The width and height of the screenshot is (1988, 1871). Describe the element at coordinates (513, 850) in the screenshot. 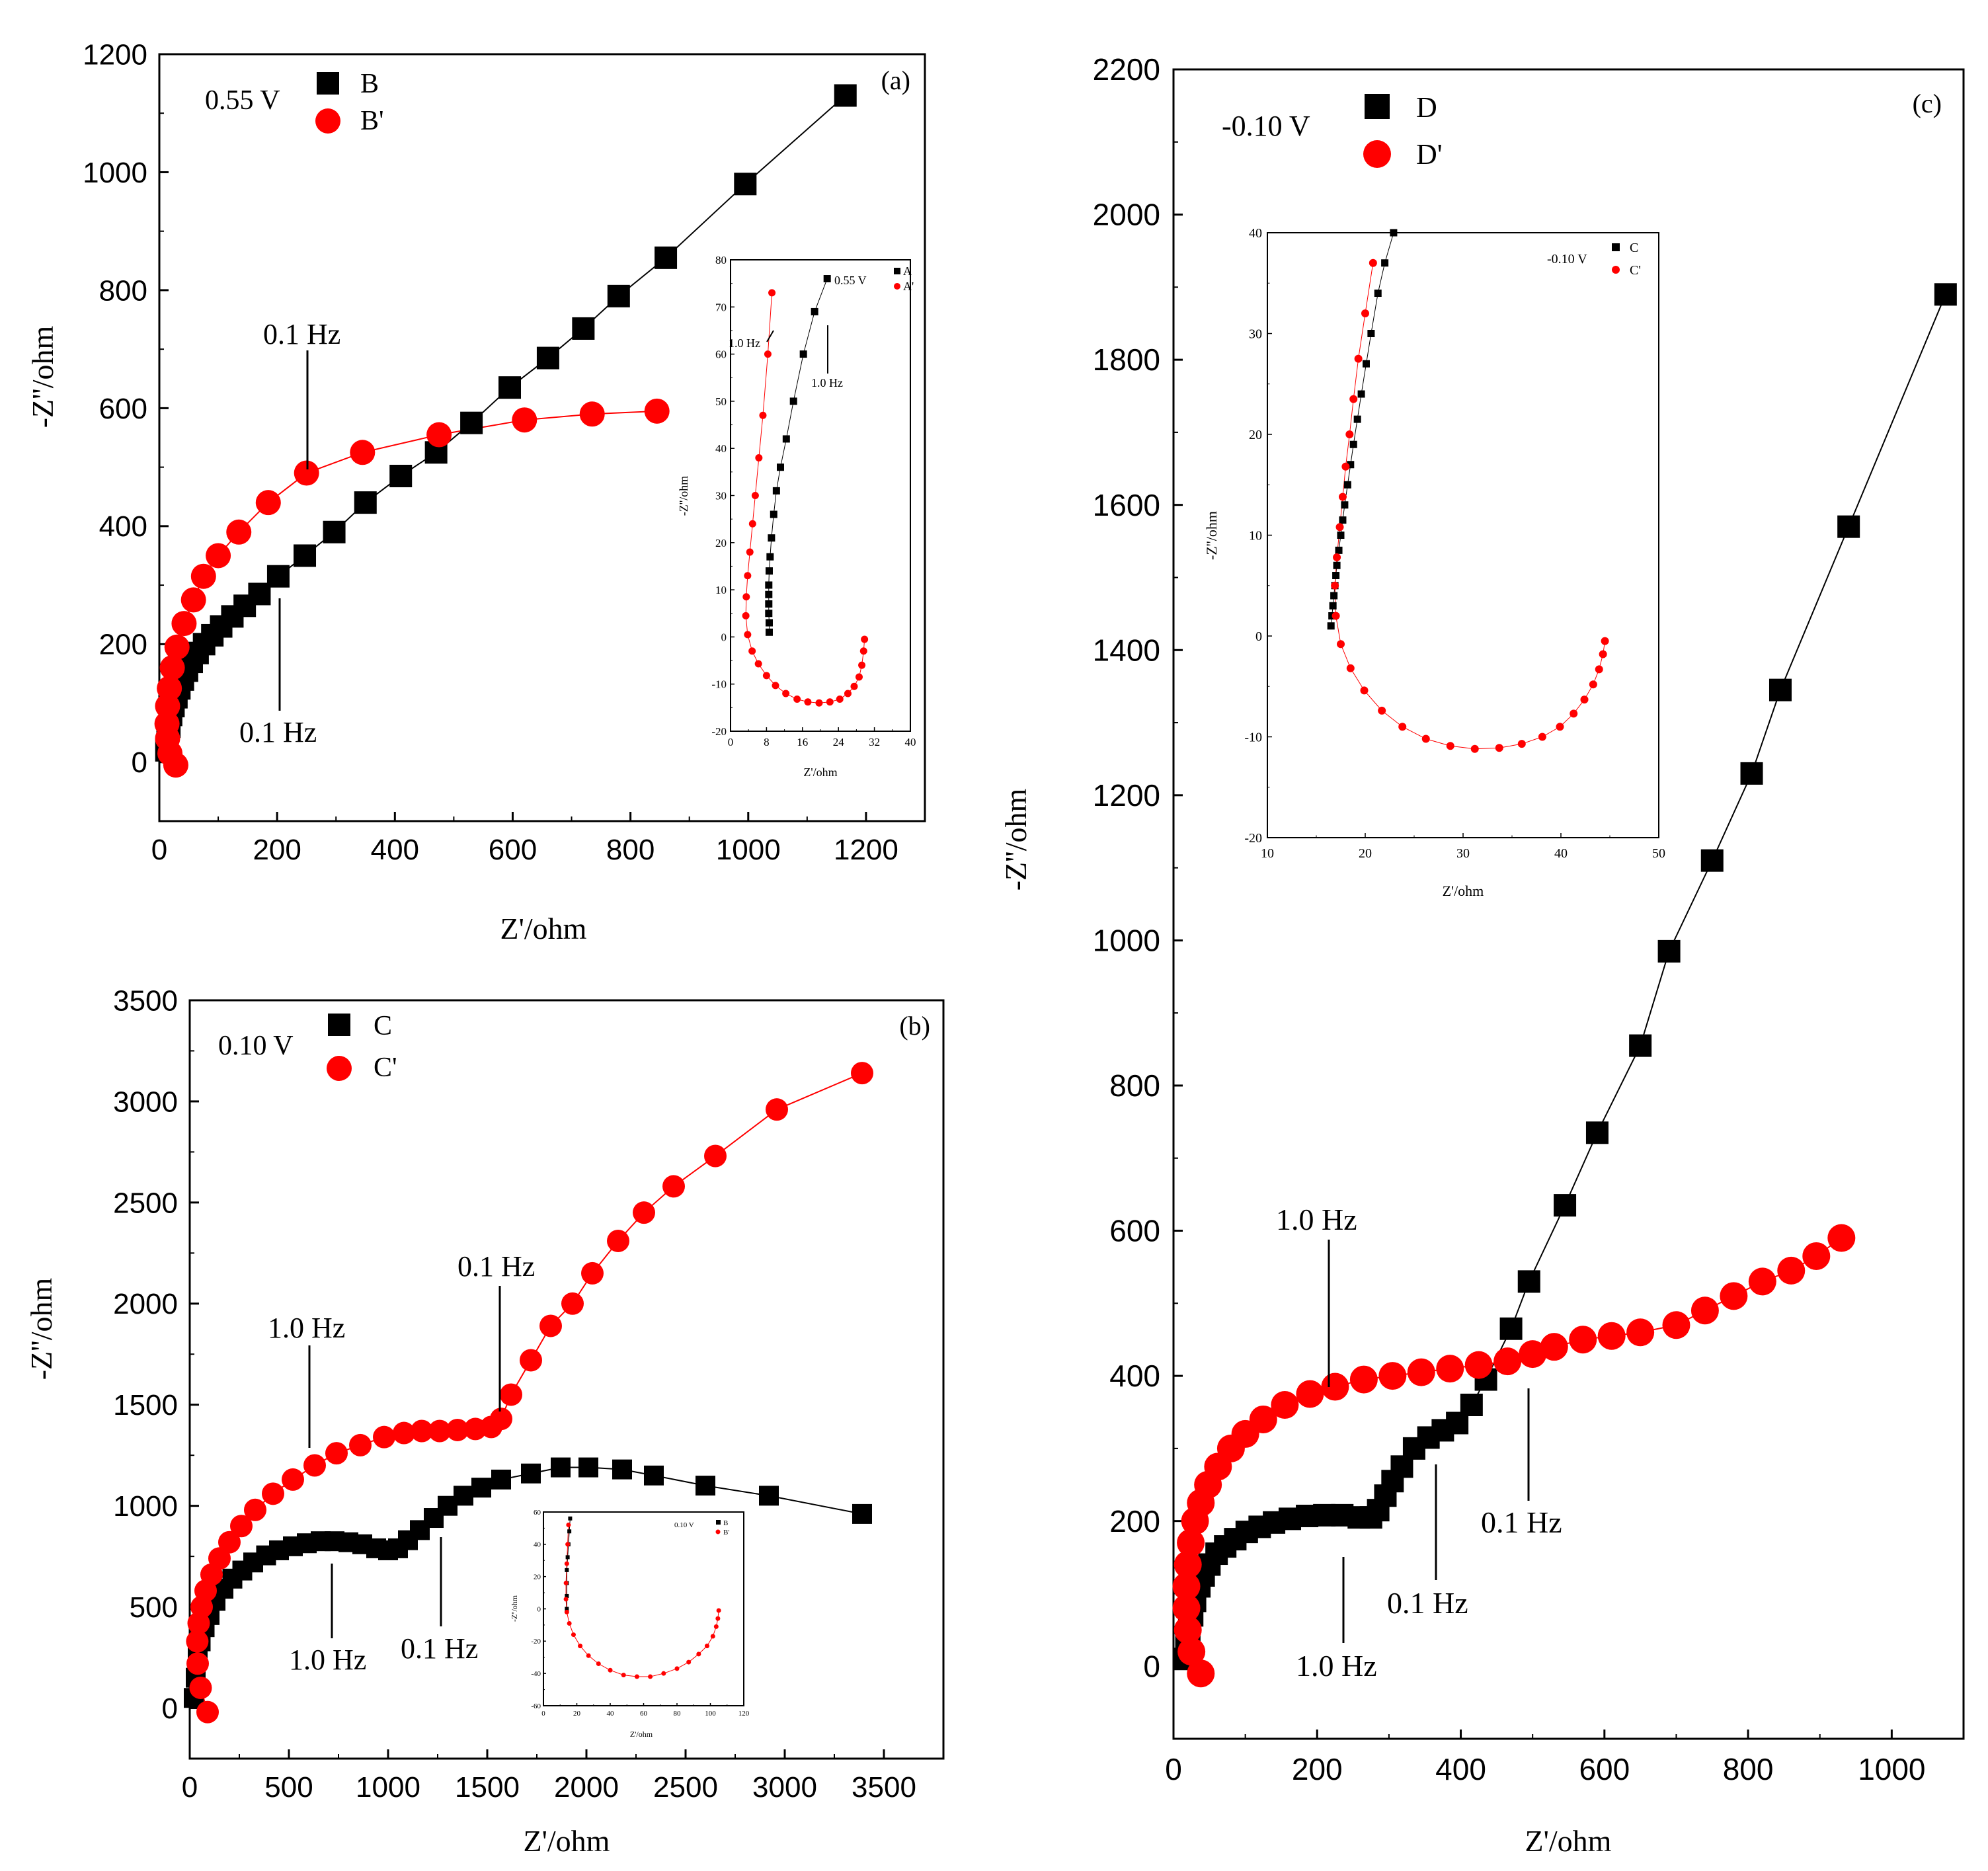

I see `a-xtick-label: 600` at that location.